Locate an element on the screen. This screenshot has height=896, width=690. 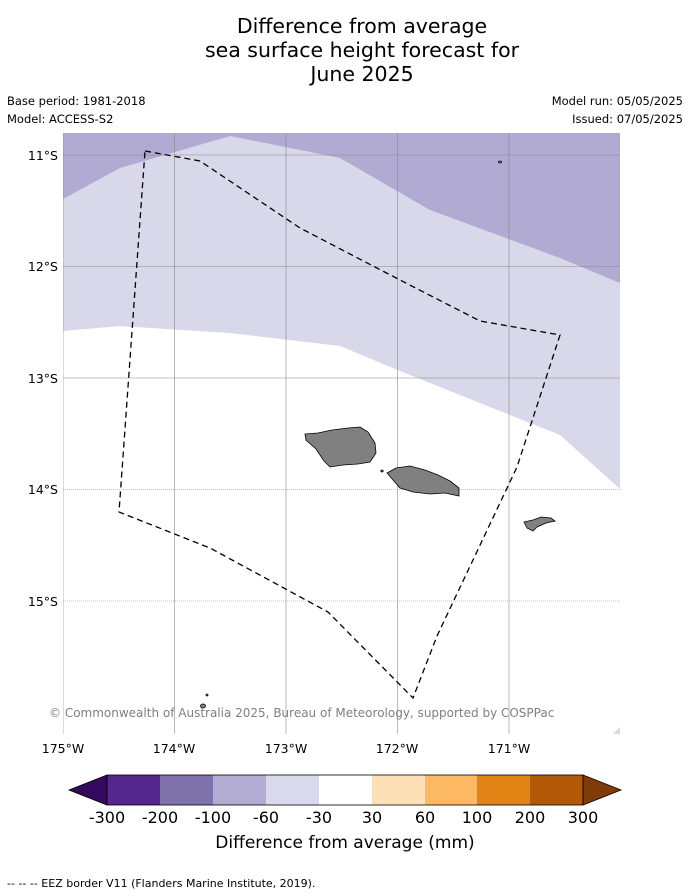
lon-label-172w: 172°W is located at coordinates (397, 748).